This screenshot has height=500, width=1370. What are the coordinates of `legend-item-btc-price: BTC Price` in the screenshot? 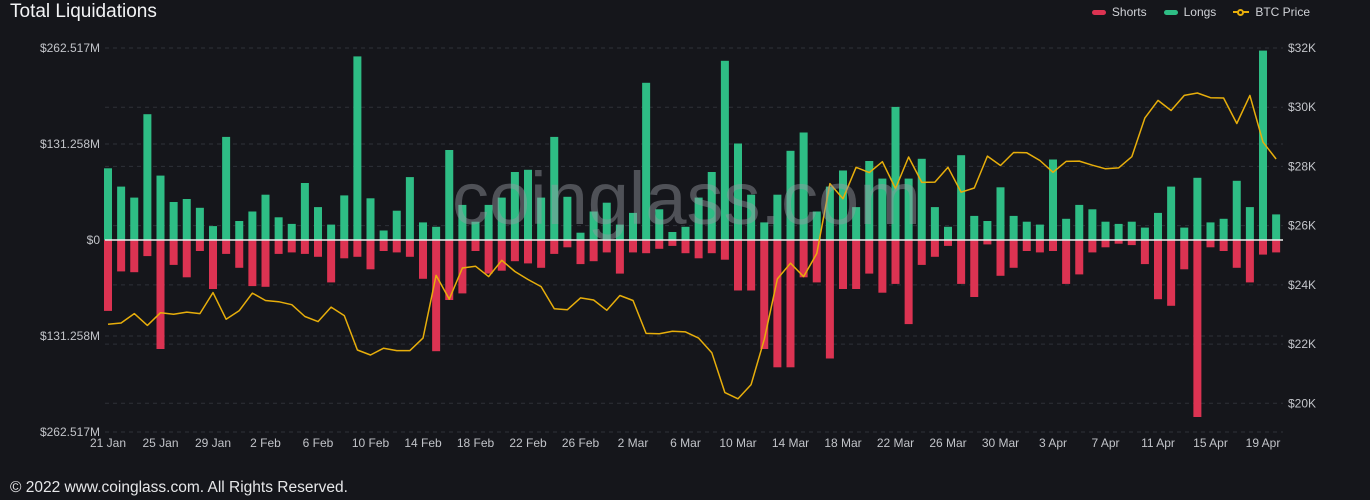 It's located at (1271, 12).